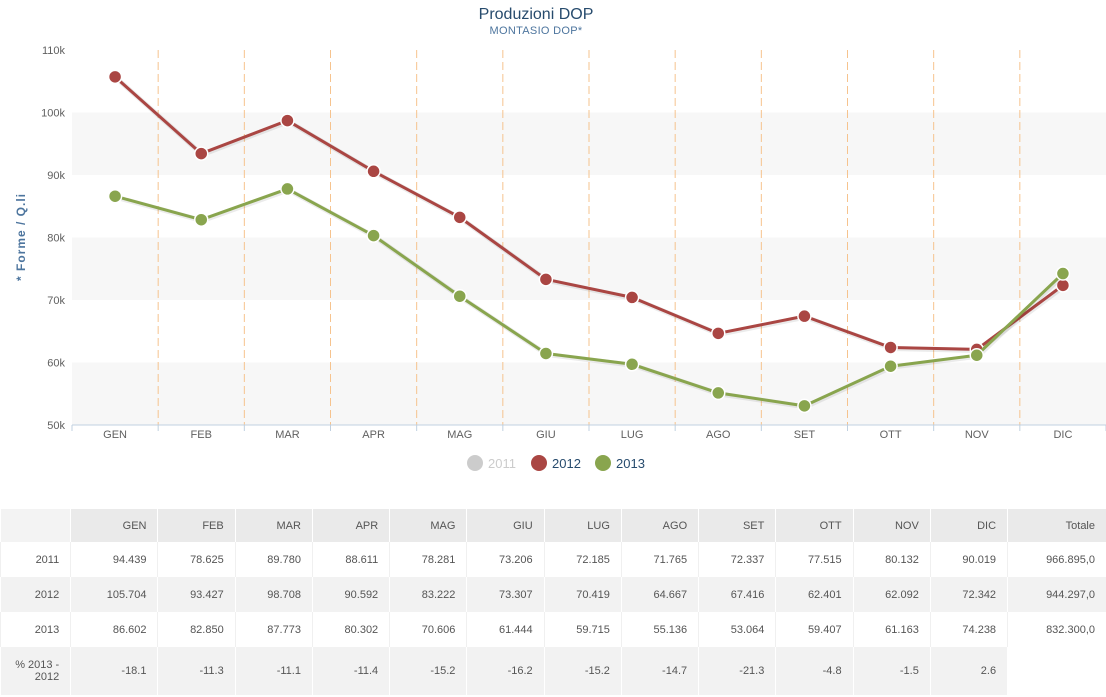 This screenshot has height=697, width=1106. I want to click on table-header-cell: DIC, so click(968, 525).